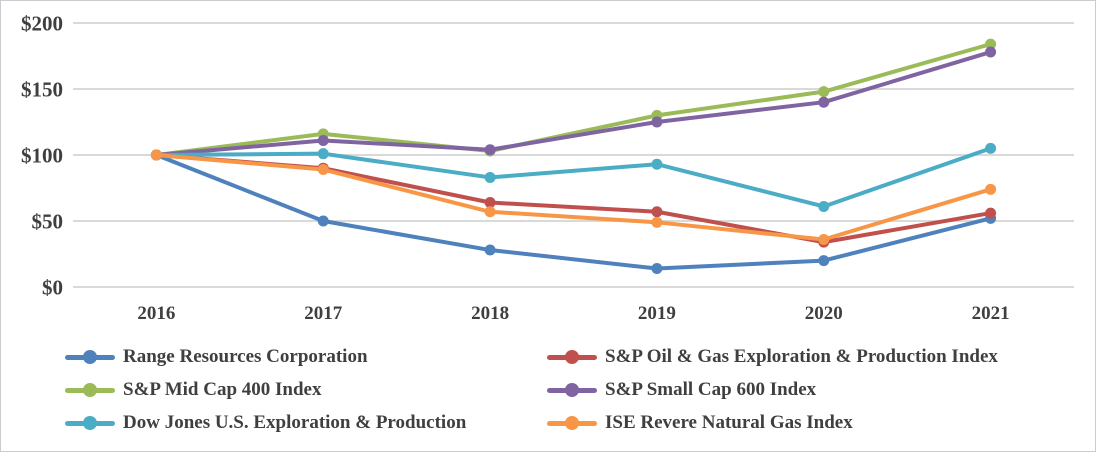 This screenshot has height=452, width=1096. I want to click on x-axis-tick-label: 2016, so click(156, 313).